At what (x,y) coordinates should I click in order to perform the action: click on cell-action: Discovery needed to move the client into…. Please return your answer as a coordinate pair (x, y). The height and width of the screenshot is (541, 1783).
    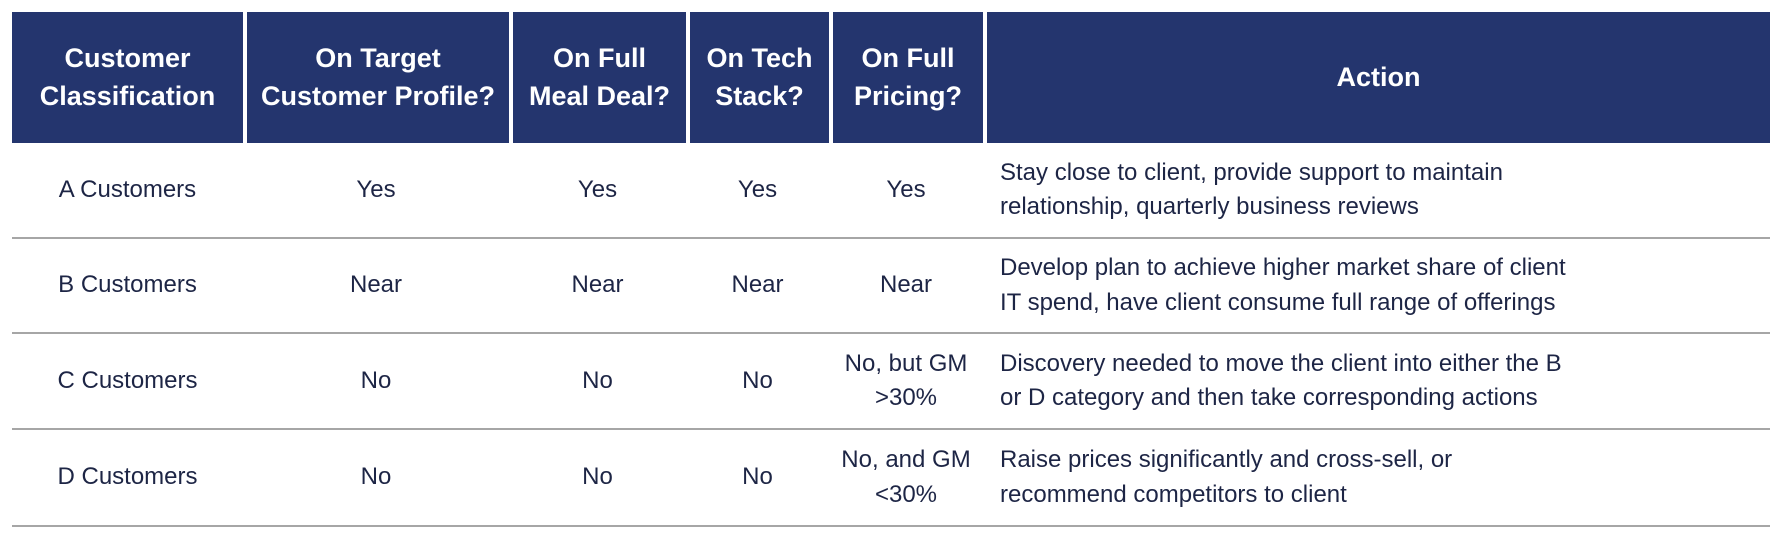
    Looking at the image, I should click on (1281, 380).